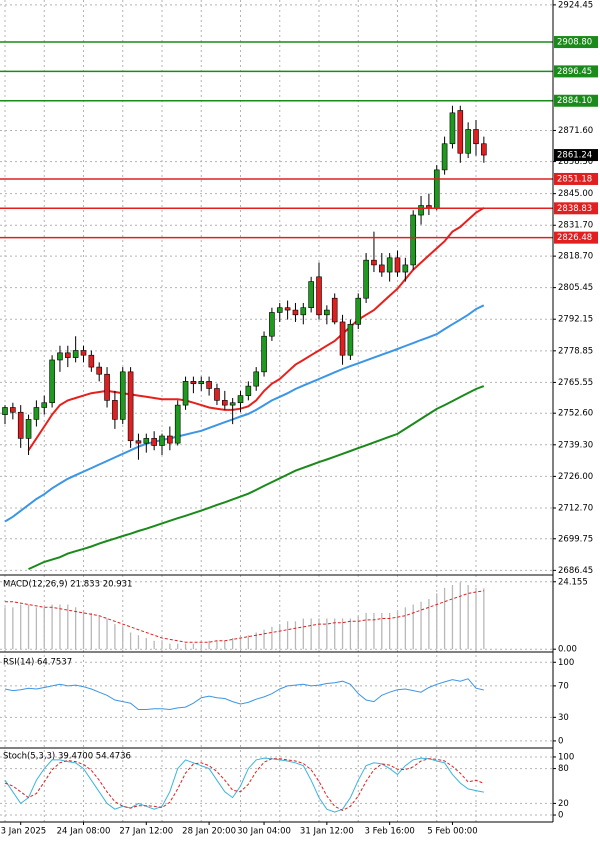 This screenshot has height=843, width=600. Describe the element at coordinates (264, 832) in the screenshot. I see `x-tick-label: 30 Jan 04:00` at that location.